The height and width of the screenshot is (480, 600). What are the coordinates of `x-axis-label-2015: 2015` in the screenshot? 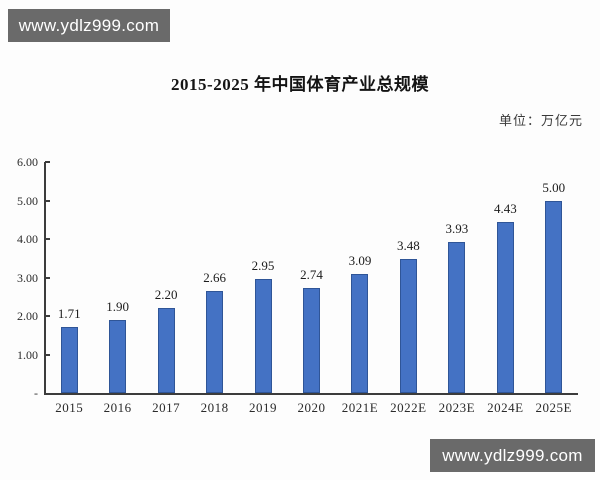 It's located at (69, 407).